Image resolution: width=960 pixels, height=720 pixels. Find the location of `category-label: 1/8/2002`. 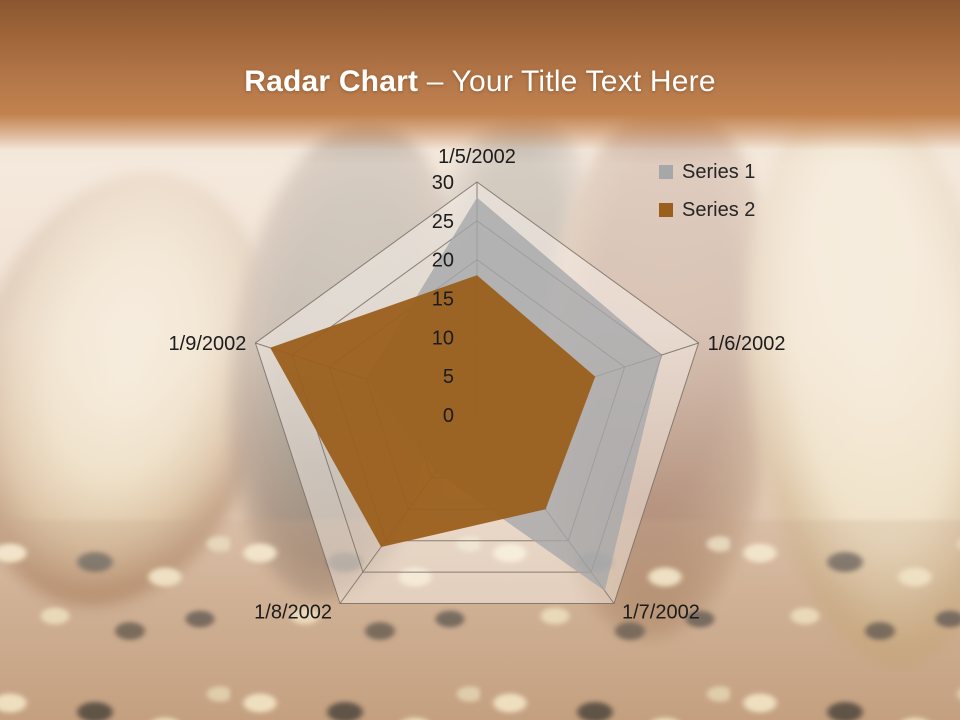

category-label: 1/8/2002 is located at coordinates (293, 613).